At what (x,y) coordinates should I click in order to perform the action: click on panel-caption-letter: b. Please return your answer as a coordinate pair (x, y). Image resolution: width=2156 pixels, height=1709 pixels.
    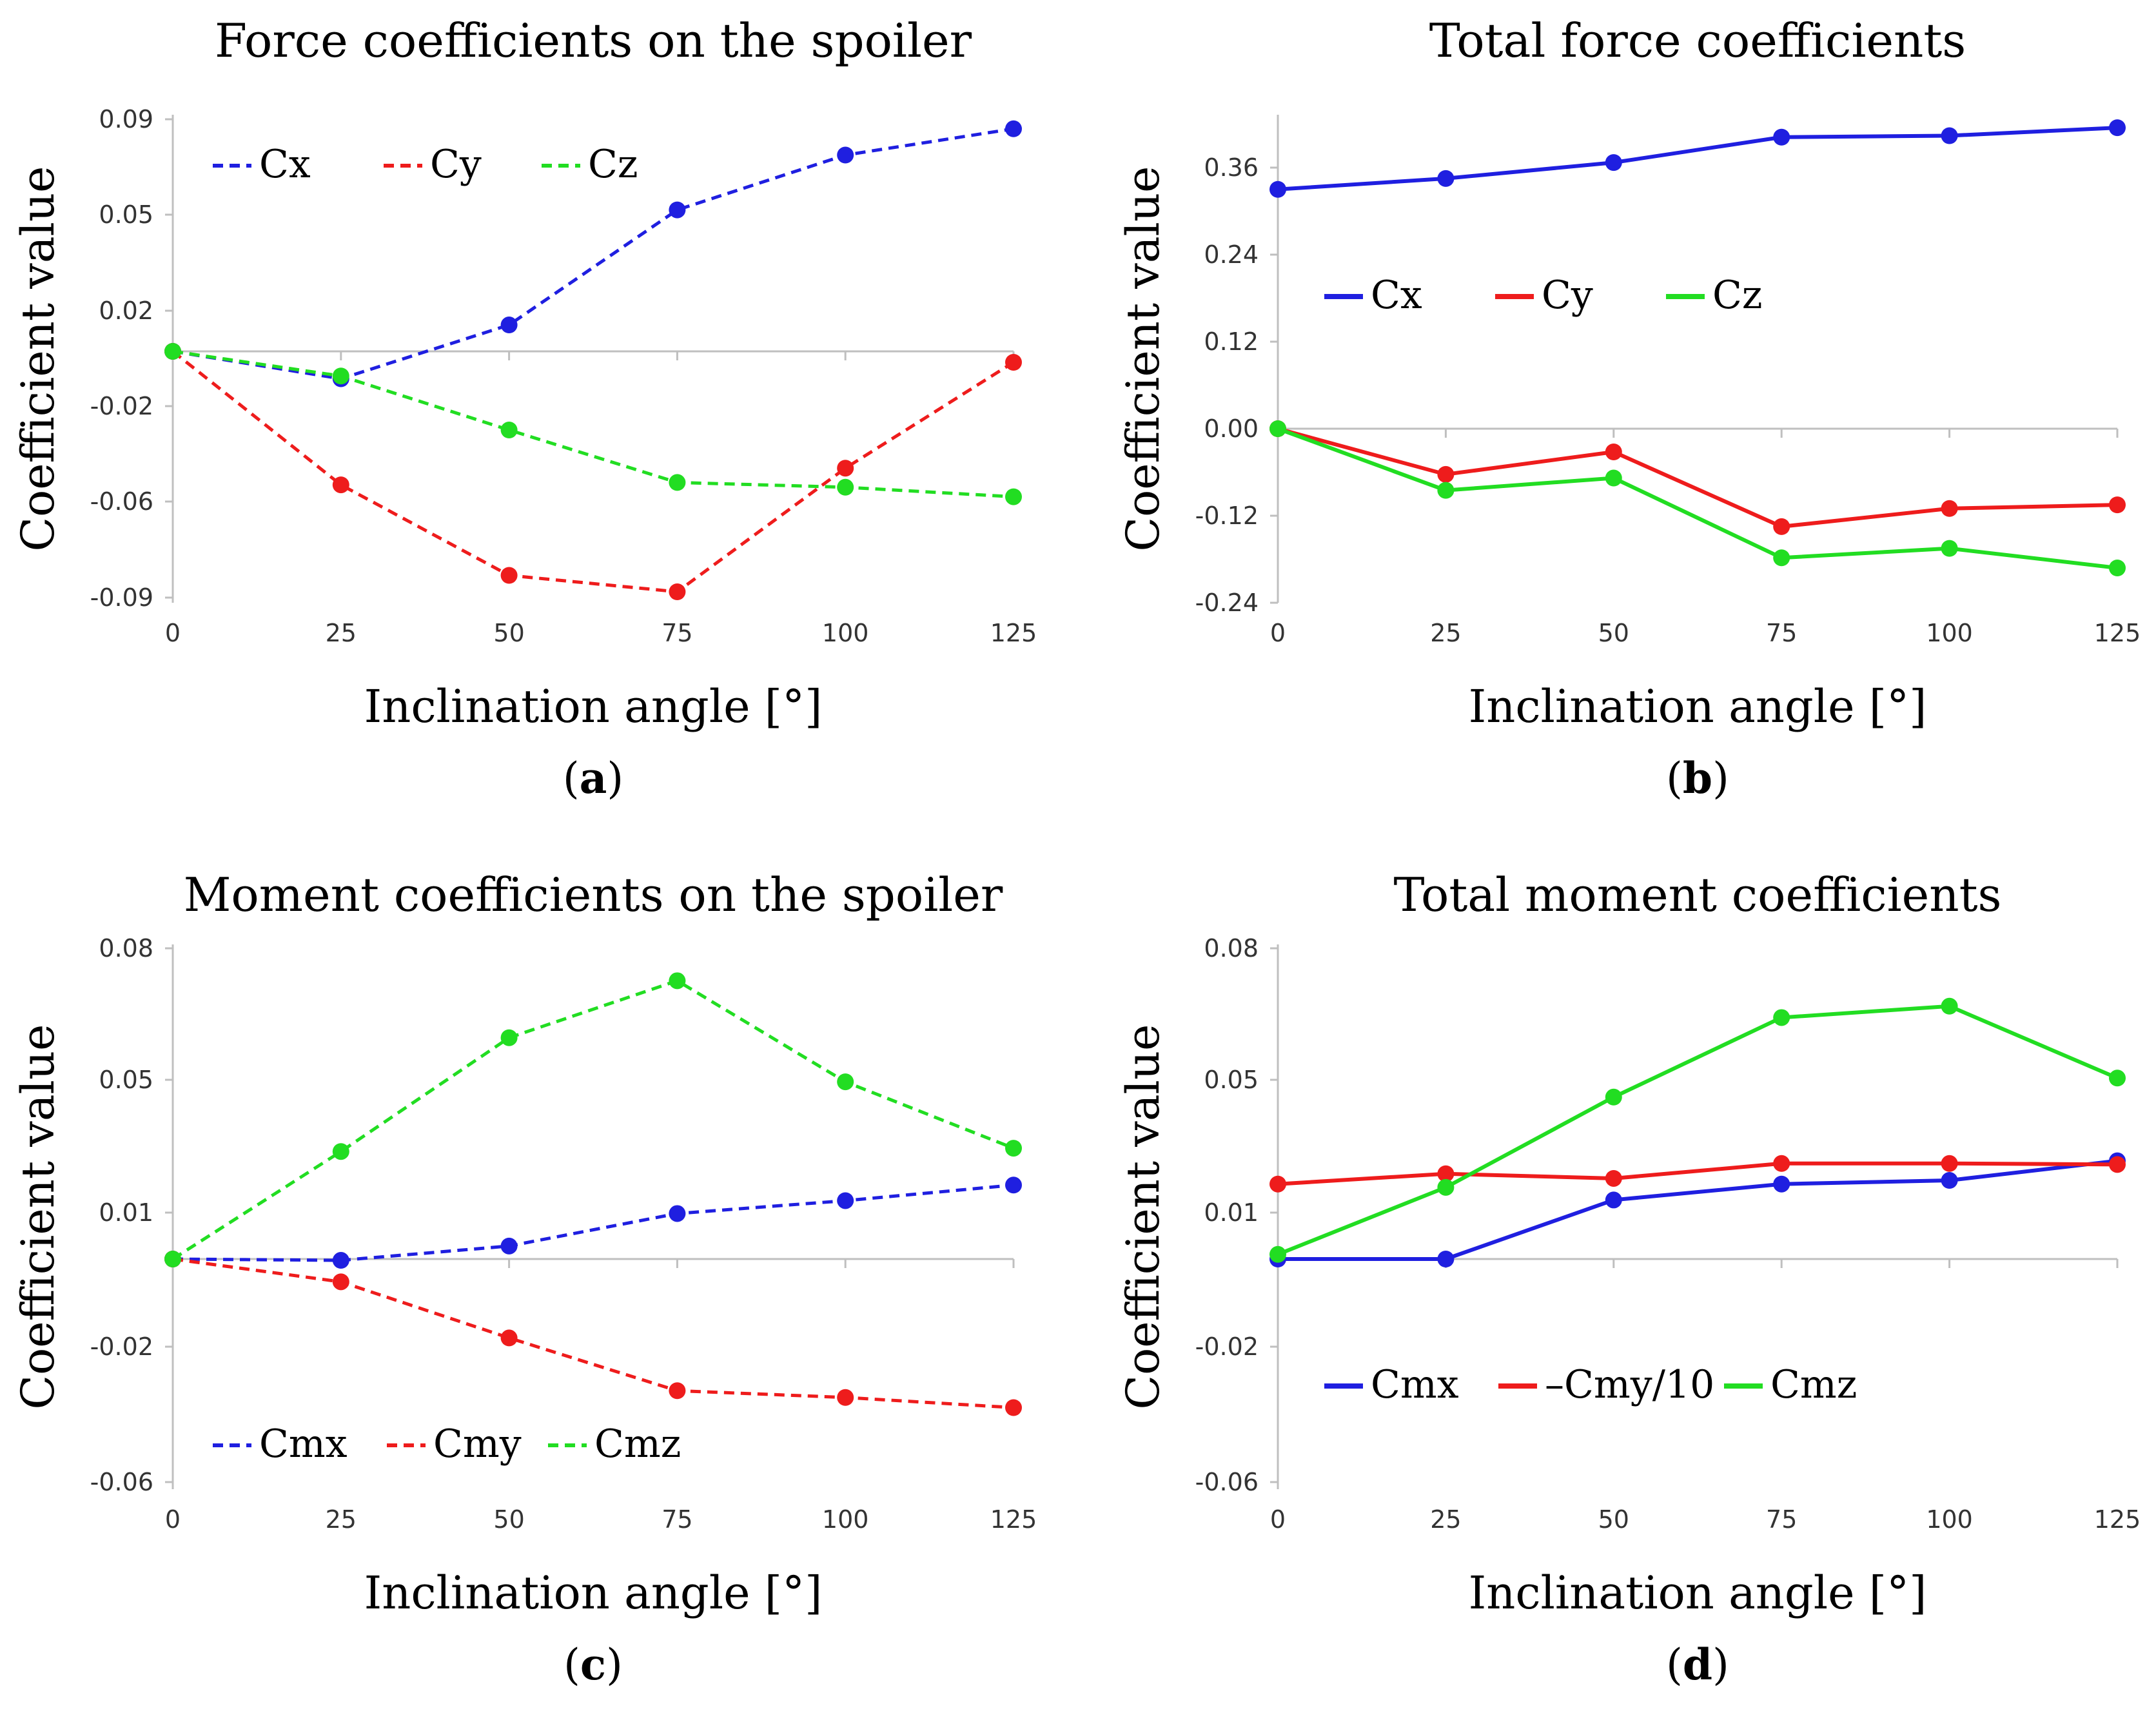
    Looking at the image, I should click on (1697, 778).